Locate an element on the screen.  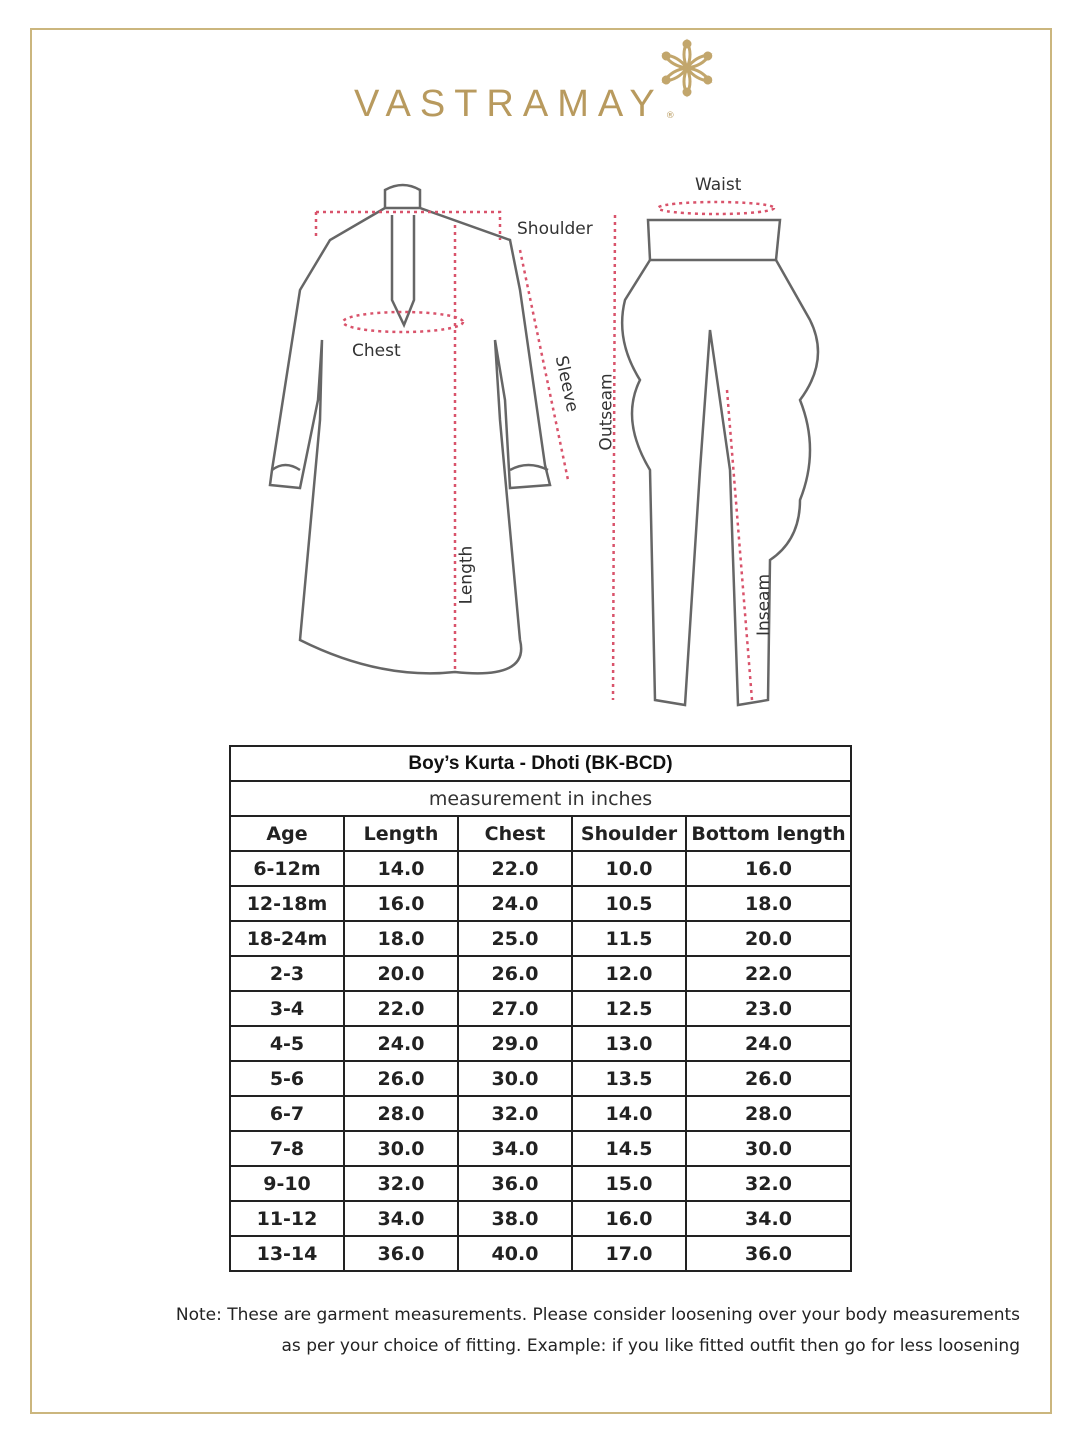
table-title: Boy’s Kurta - Dhoti (BK-BCD) is located at coordinates (540, 763).